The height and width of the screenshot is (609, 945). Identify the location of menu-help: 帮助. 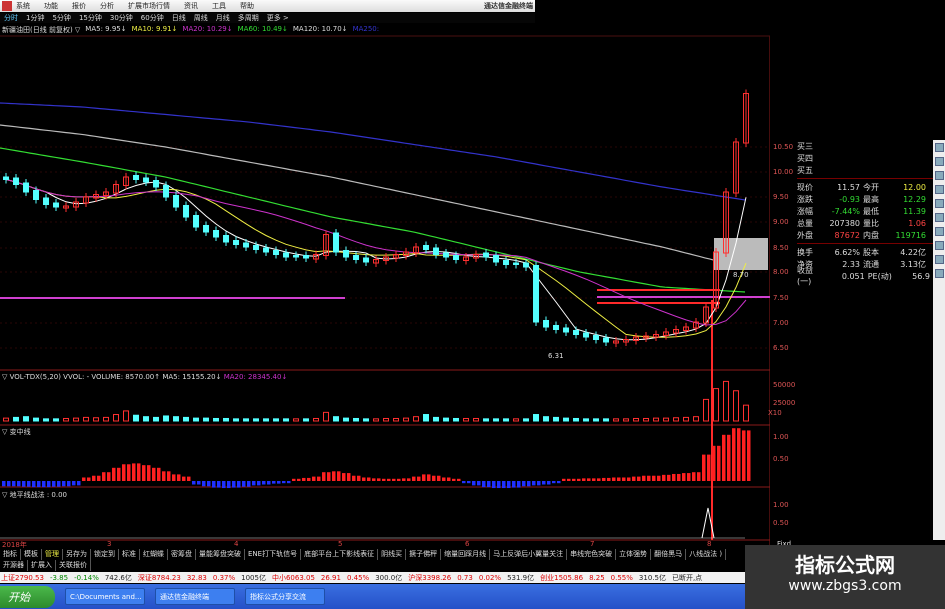
(247, 6).